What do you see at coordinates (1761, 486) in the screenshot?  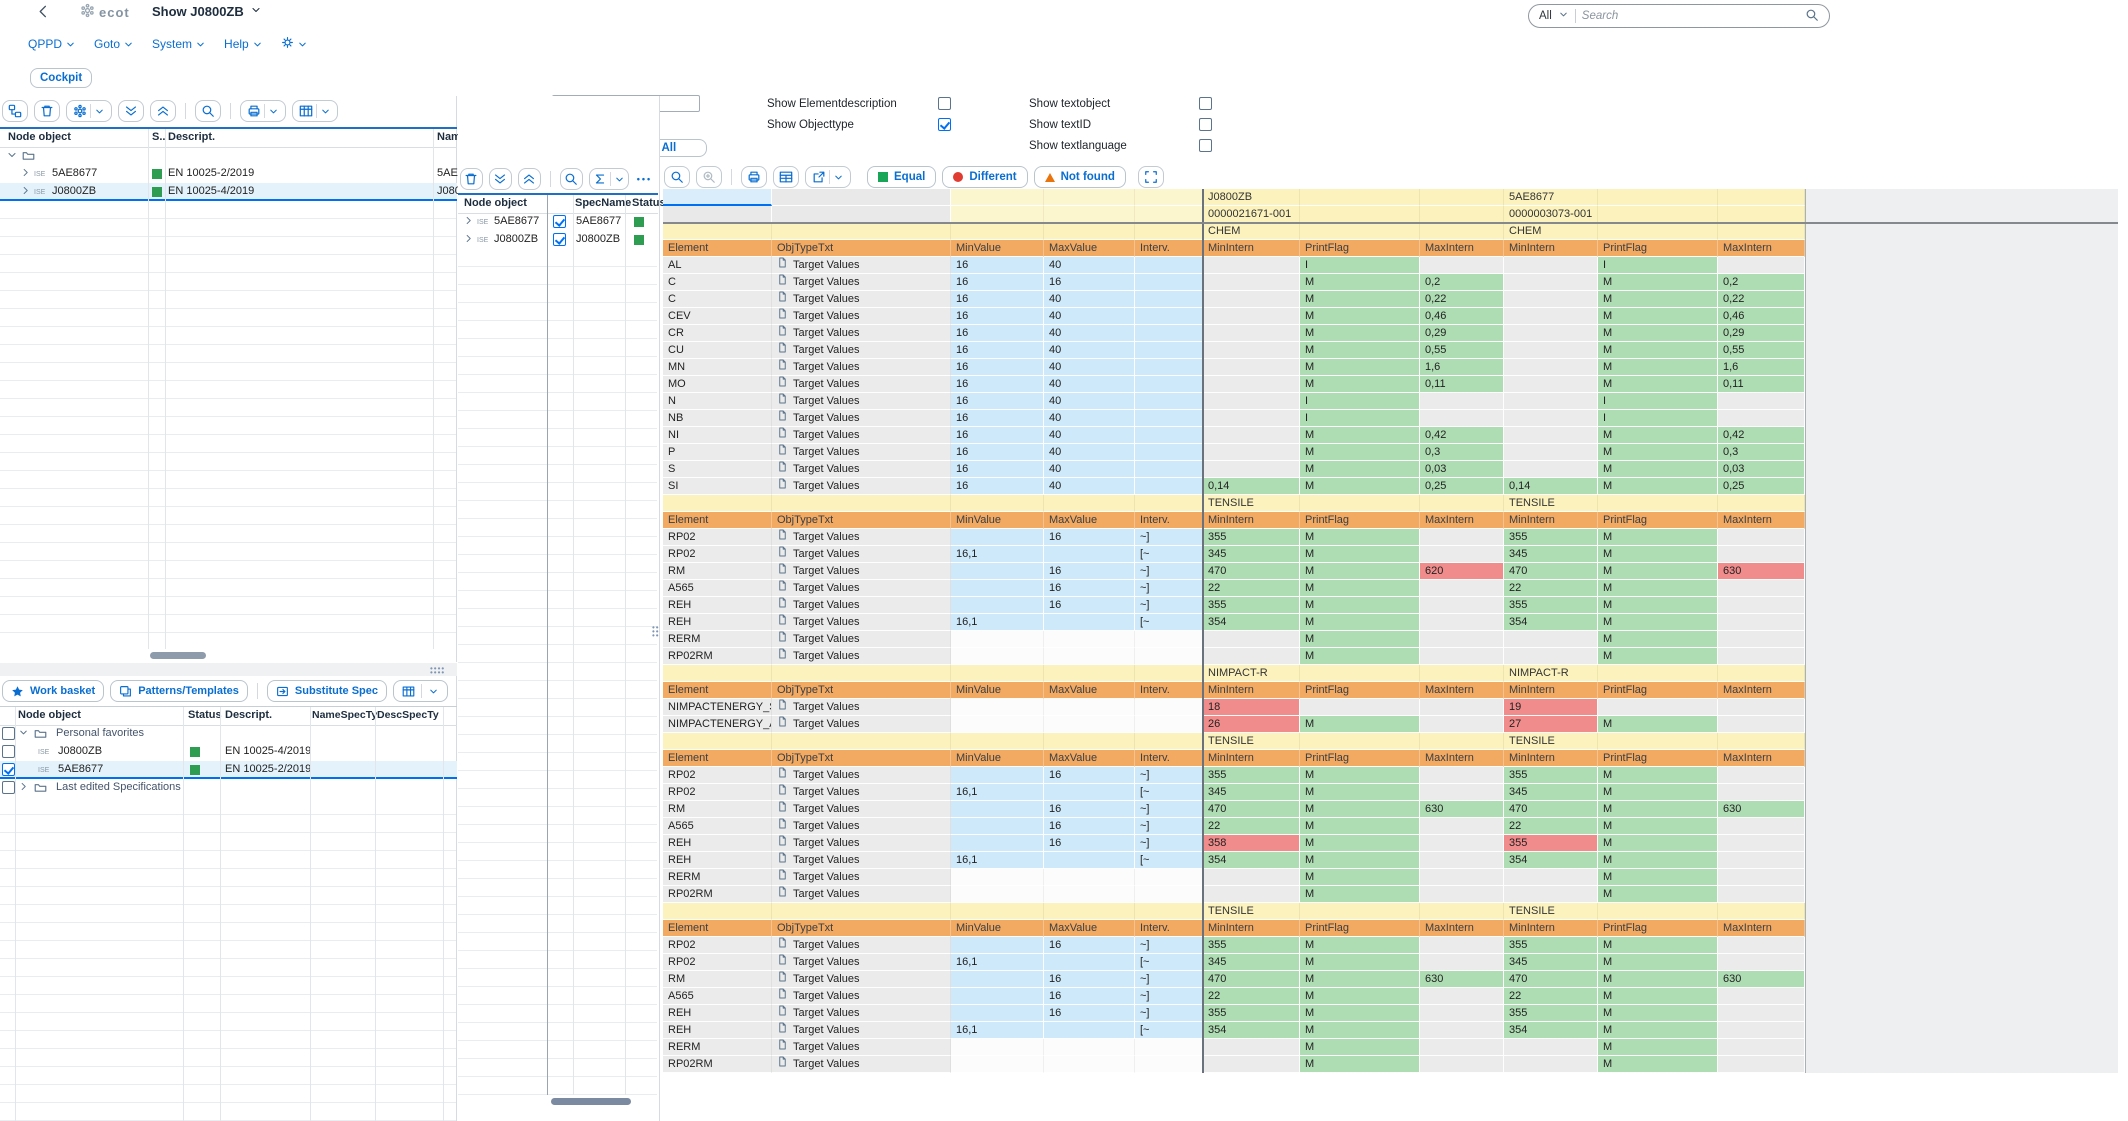 I see `cell: 0,25` at bounding box center [1761, 486].